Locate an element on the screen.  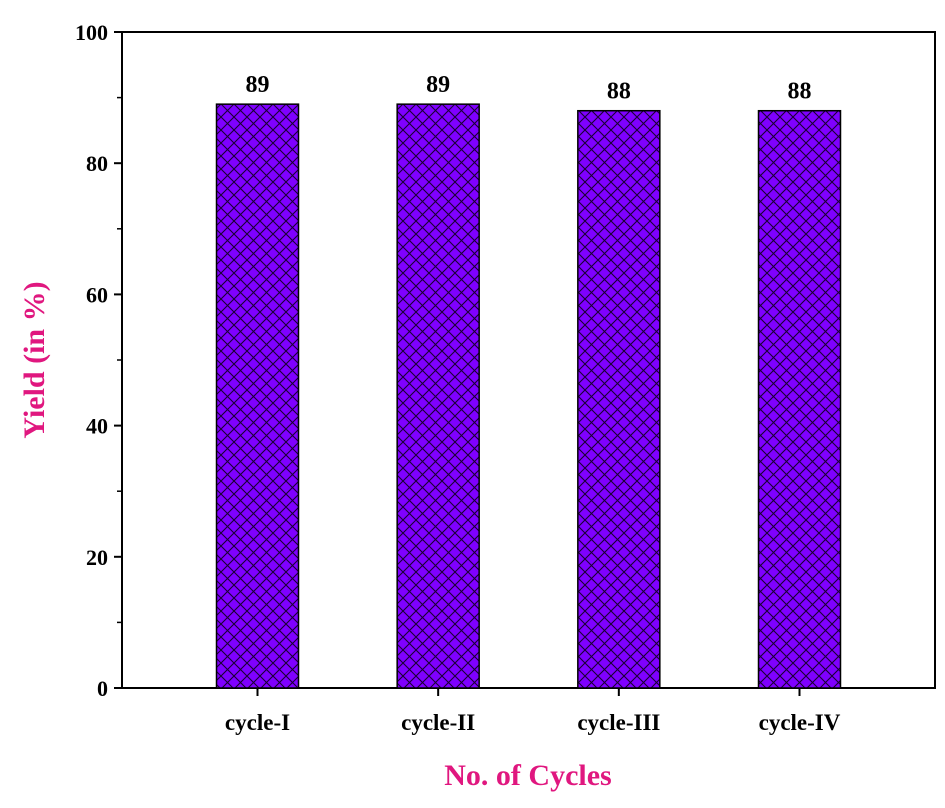
value-labels-group: 89 89 88 88 is located at coordinates (529, 88).